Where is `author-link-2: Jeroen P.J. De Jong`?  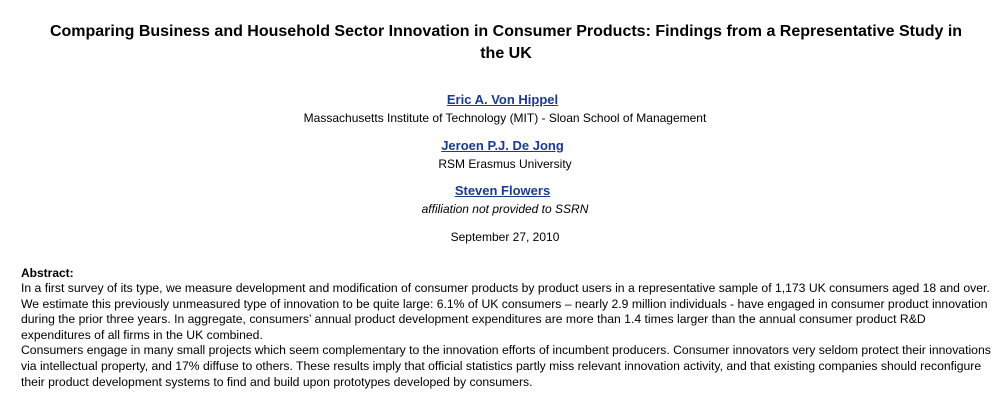
author-link-2: Jeroen P.J. De Jong is located at coordinates (502, 145).